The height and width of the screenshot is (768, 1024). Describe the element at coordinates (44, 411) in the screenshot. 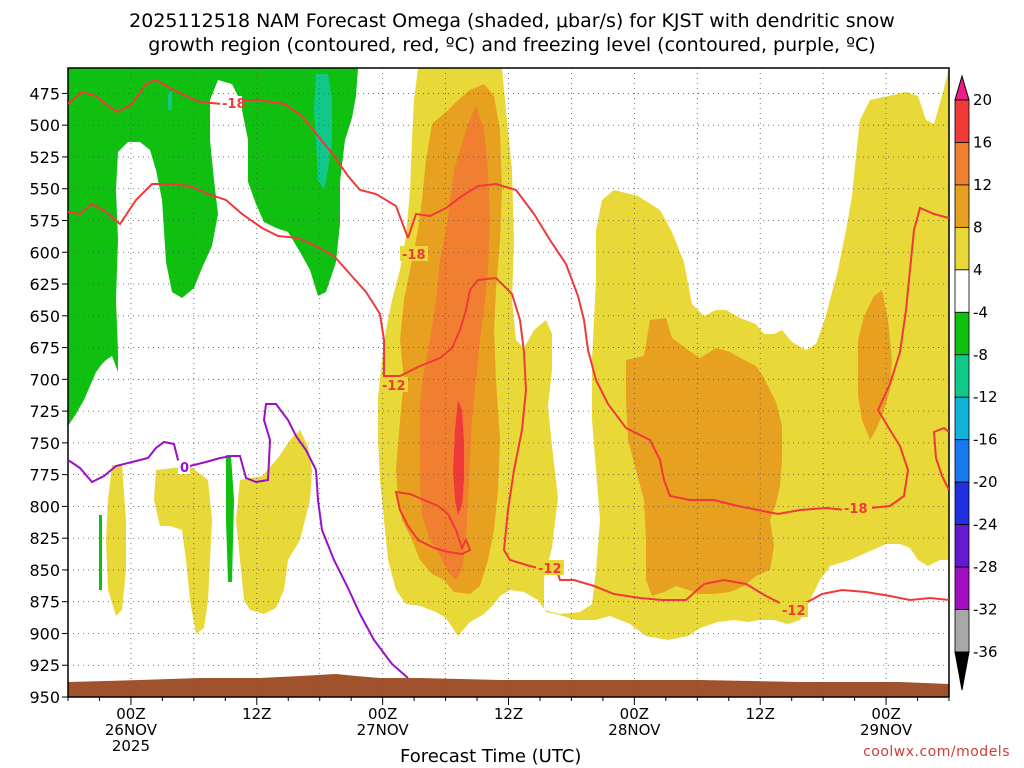

I see `y-tick-label: 725` at that location.